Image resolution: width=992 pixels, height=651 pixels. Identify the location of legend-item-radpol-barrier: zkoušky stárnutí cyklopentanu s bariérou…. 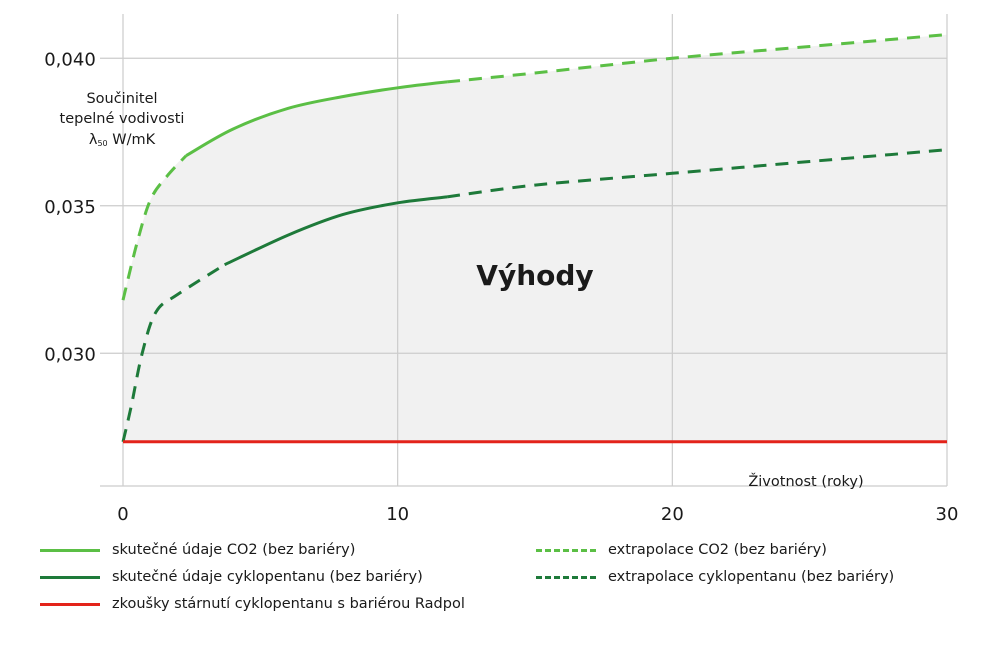
(252, 604).